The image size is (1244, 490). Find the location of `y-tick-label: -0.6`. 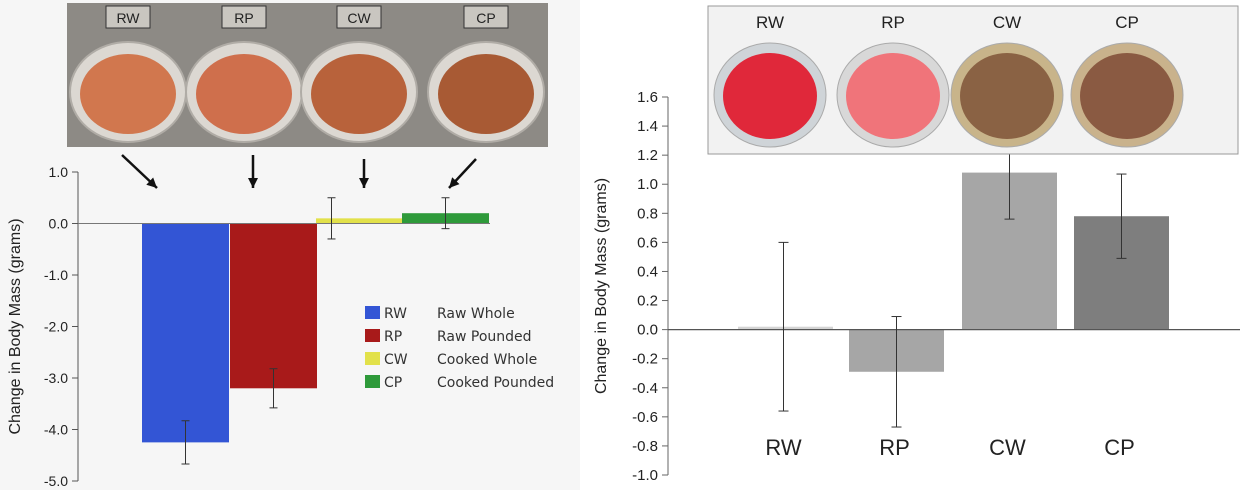

y-tick-label: -0.6 is located at coordinates (645, 417).